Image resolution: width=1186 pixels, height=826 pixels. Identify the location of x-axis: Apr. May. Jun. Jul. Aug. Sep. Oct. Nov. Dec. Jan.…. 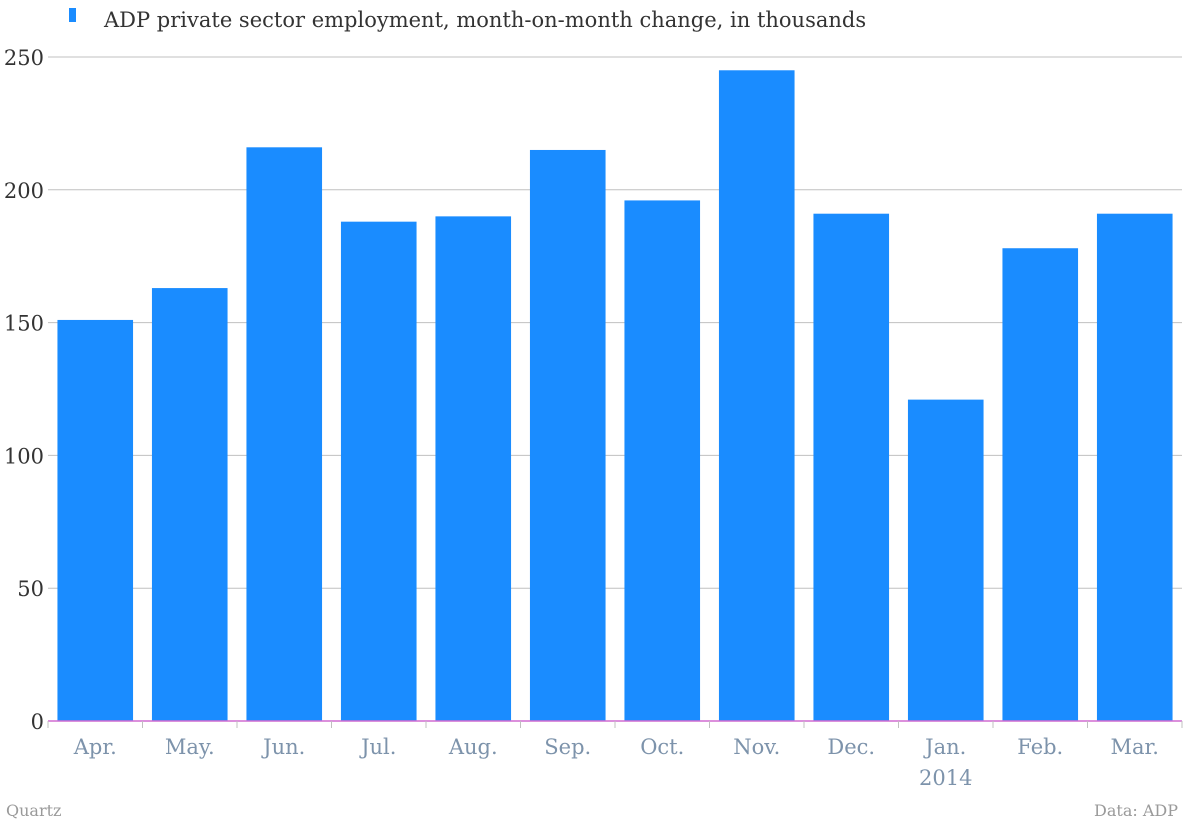
(616, 762).